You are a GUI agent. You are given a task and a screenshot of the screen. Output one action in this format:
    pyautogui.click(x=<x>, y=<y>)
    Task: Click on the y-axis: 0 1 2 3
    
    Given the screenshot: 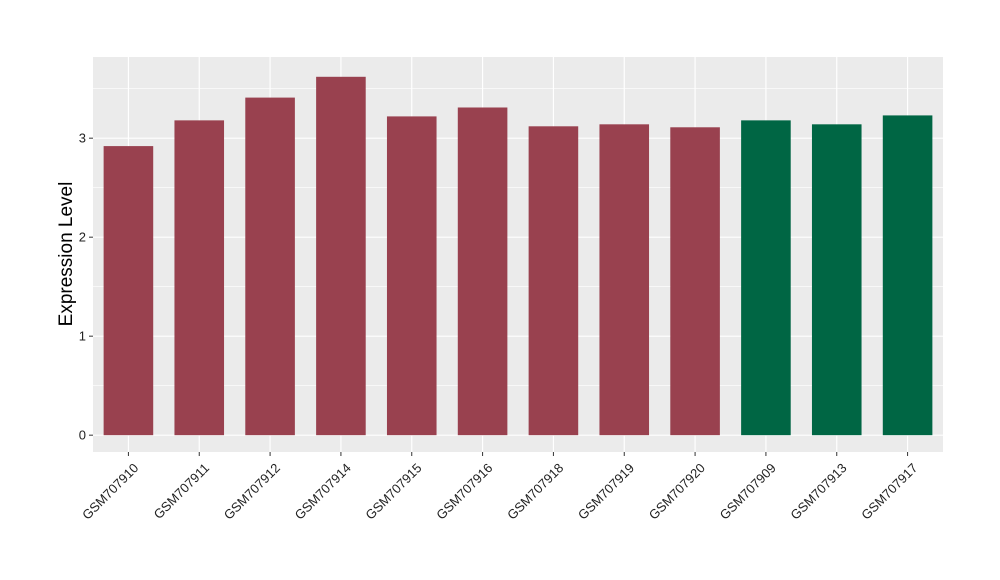 What is the action you would take?
    pyautogui.click(x=86, y=287)
    